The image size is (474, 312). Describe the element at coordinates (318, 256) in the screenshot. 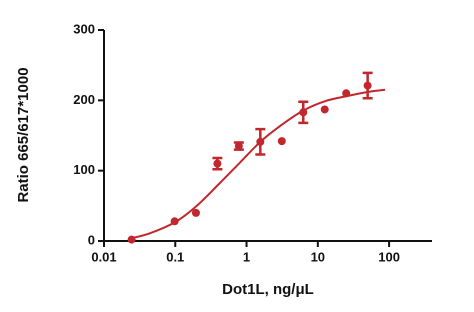

I see `x-tick-label: 10` at that location.